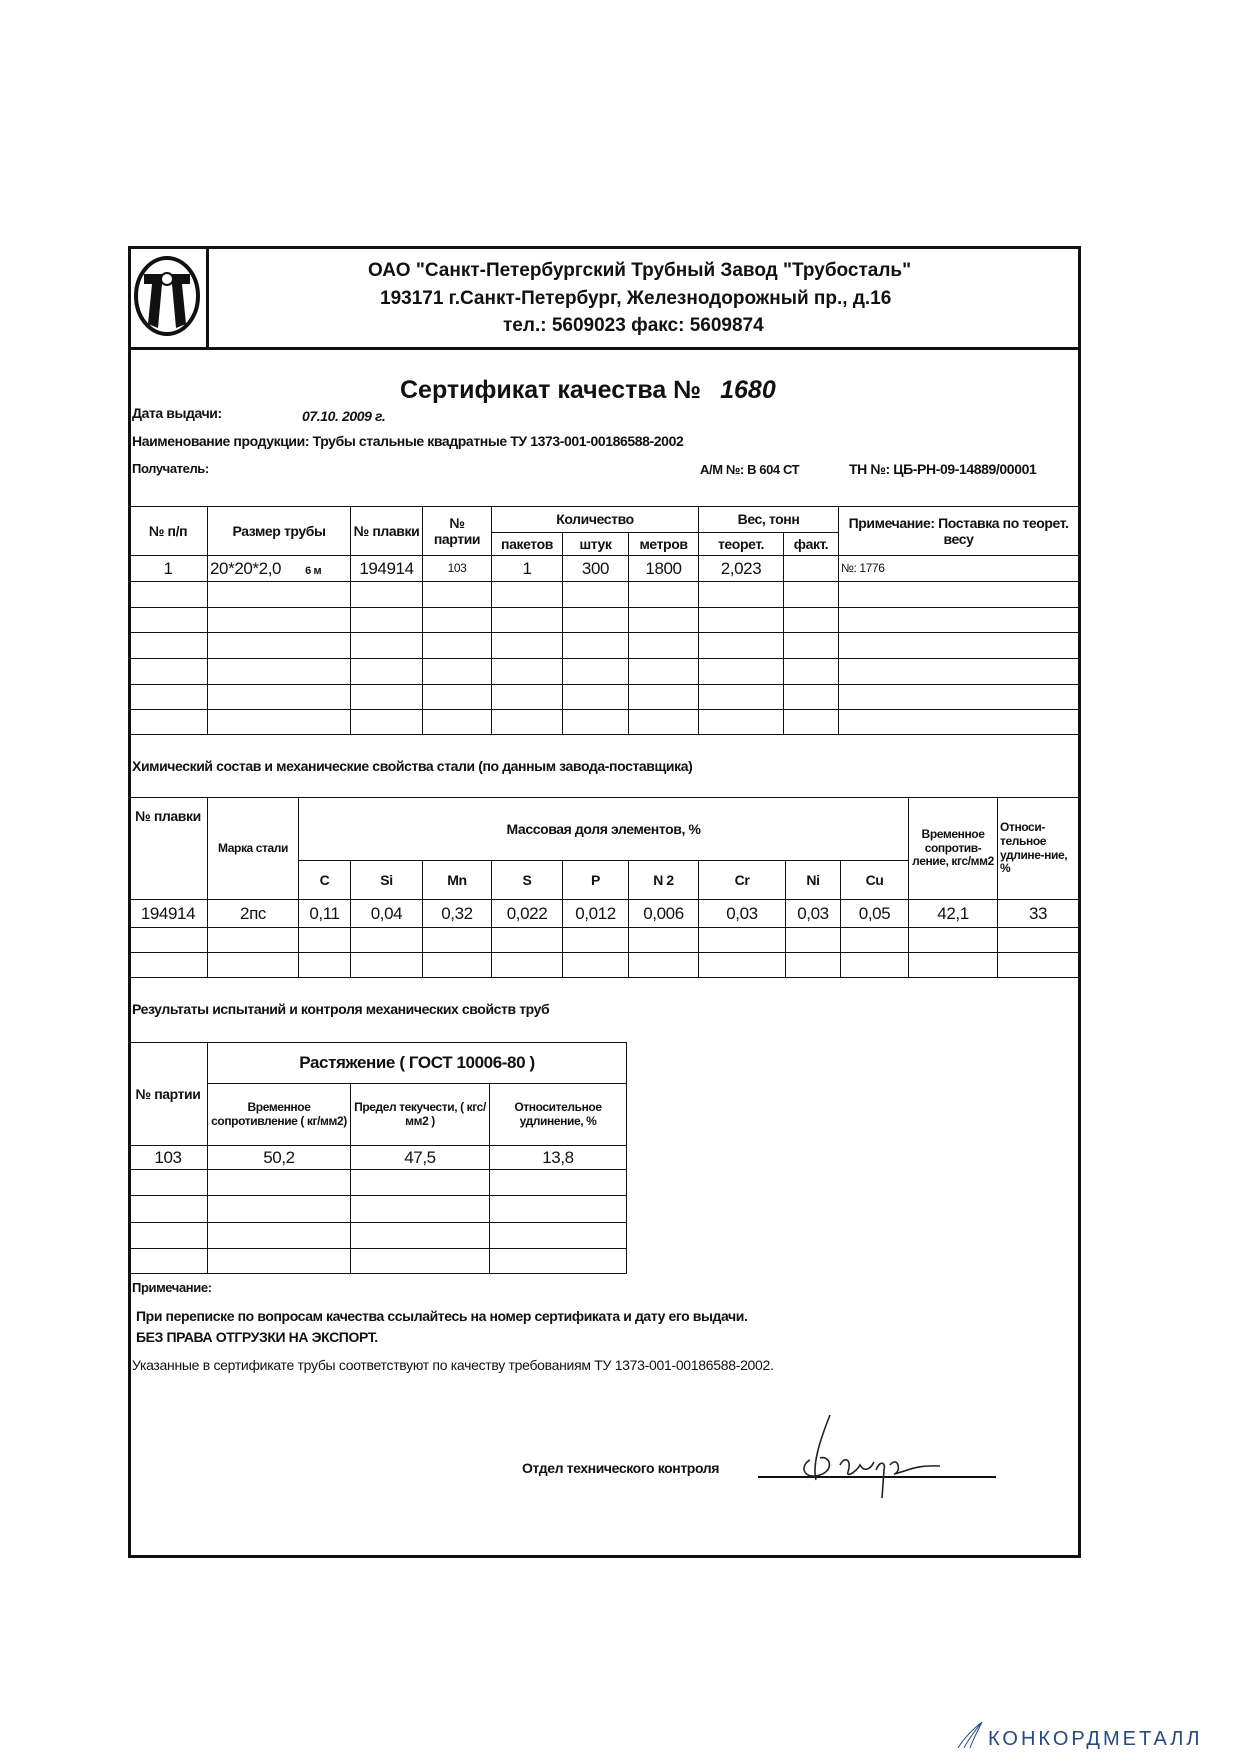 This screenshot has height=1754, width=1240. What do you see at coordinates (663, 913) in the screenshot?
I see `cell-n2: 0,006` at bounding box center [663, 913].